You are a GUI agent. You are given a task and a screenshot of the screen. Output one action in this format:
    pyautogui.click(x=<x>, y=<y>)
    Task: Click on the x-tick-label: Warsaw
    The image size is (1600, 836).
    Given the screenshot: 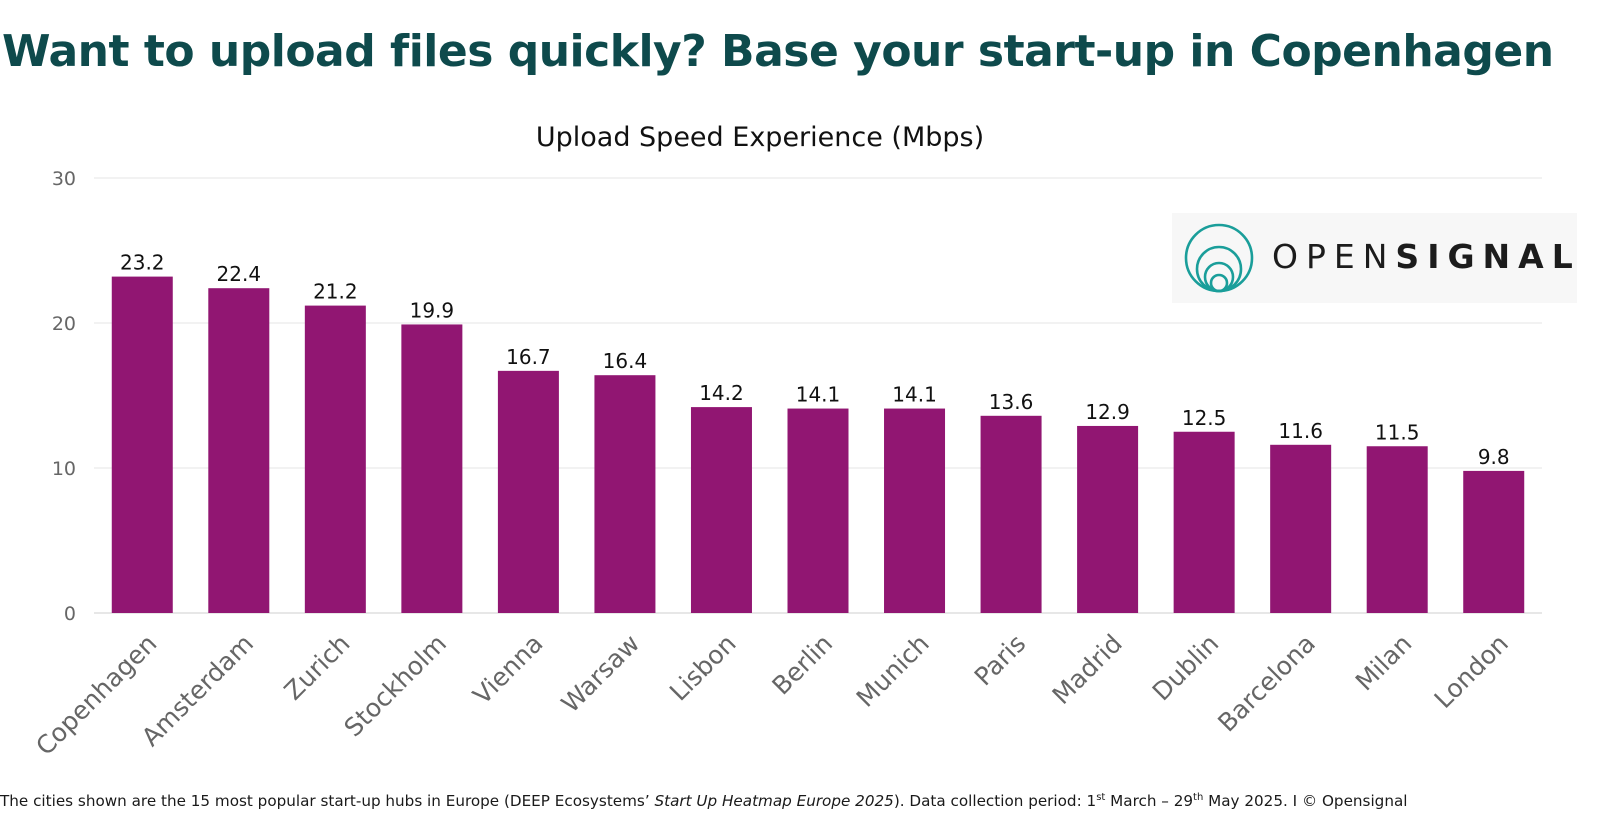 What is the action you would take?
    pyautogui.click(x=600, y=673)
    